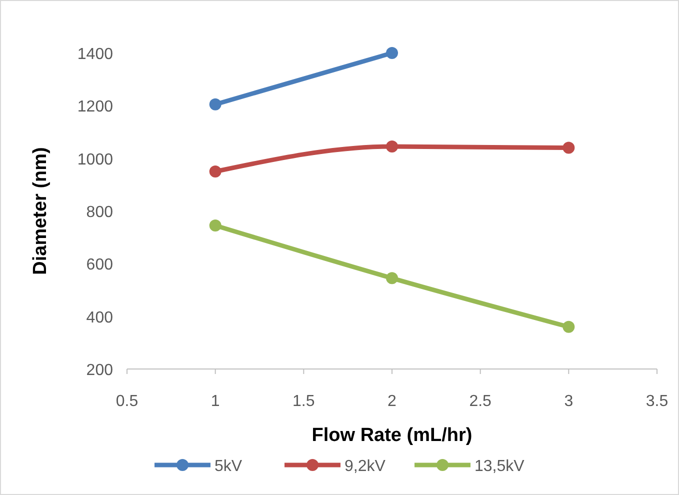 The height and width of the screenshot is (495, 679). Describe the element at coordinates (95, 54) in the screenshot. I see `y-tick-label: 1400` at that location.